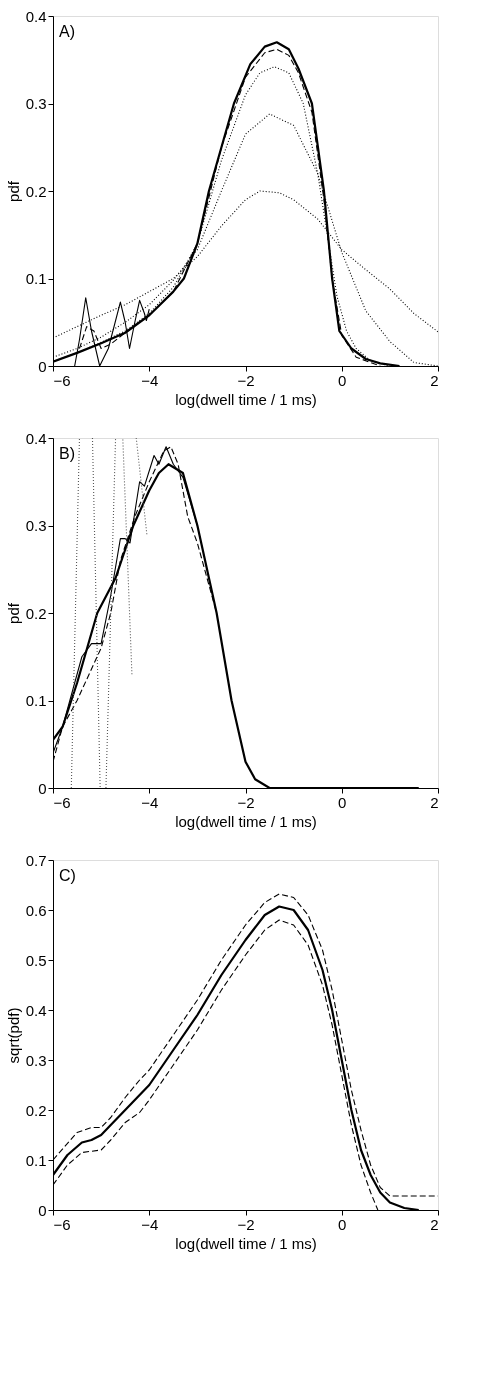 The image size is (491, 1387). I want to click on annotation: B), so click(67, 453).